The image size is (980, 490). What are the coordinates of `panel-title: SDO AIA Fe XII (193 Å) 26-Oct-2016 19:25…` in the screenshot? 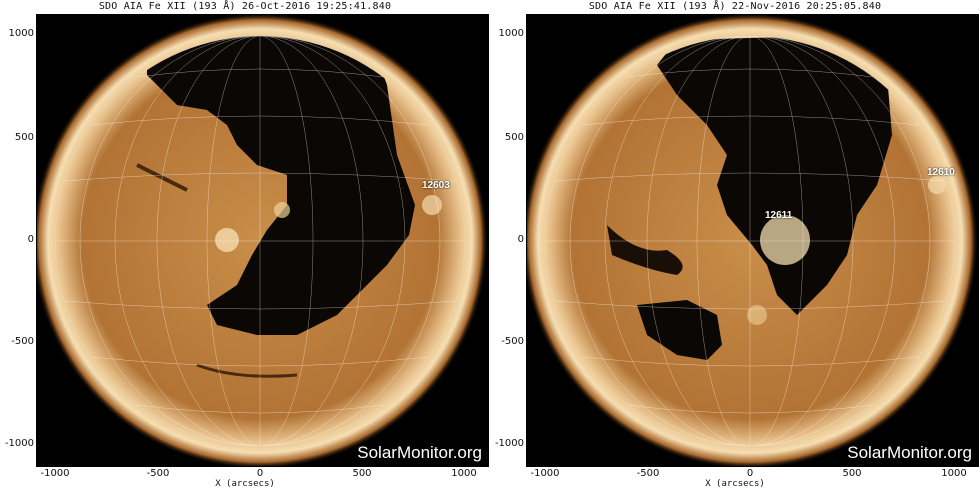 It's located at (245, 6).